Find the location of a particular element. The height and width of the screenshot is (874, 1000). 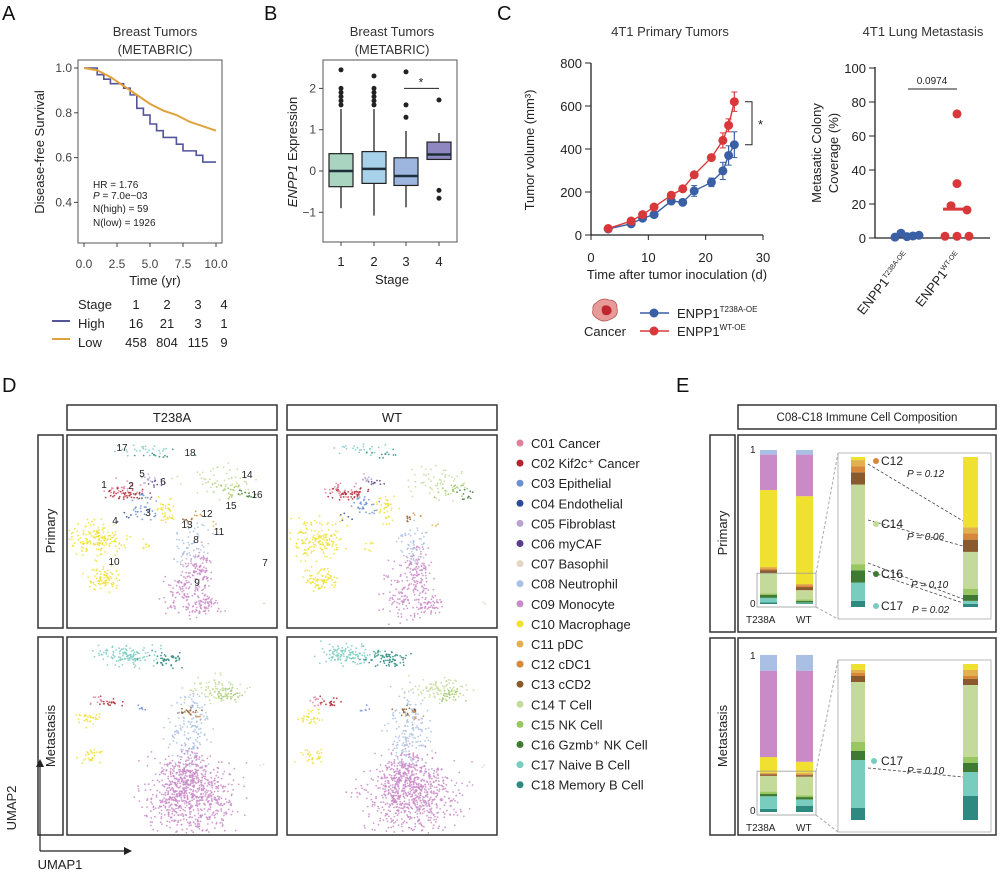

y-tick-label: 20 is located at coordinates (859, 204).